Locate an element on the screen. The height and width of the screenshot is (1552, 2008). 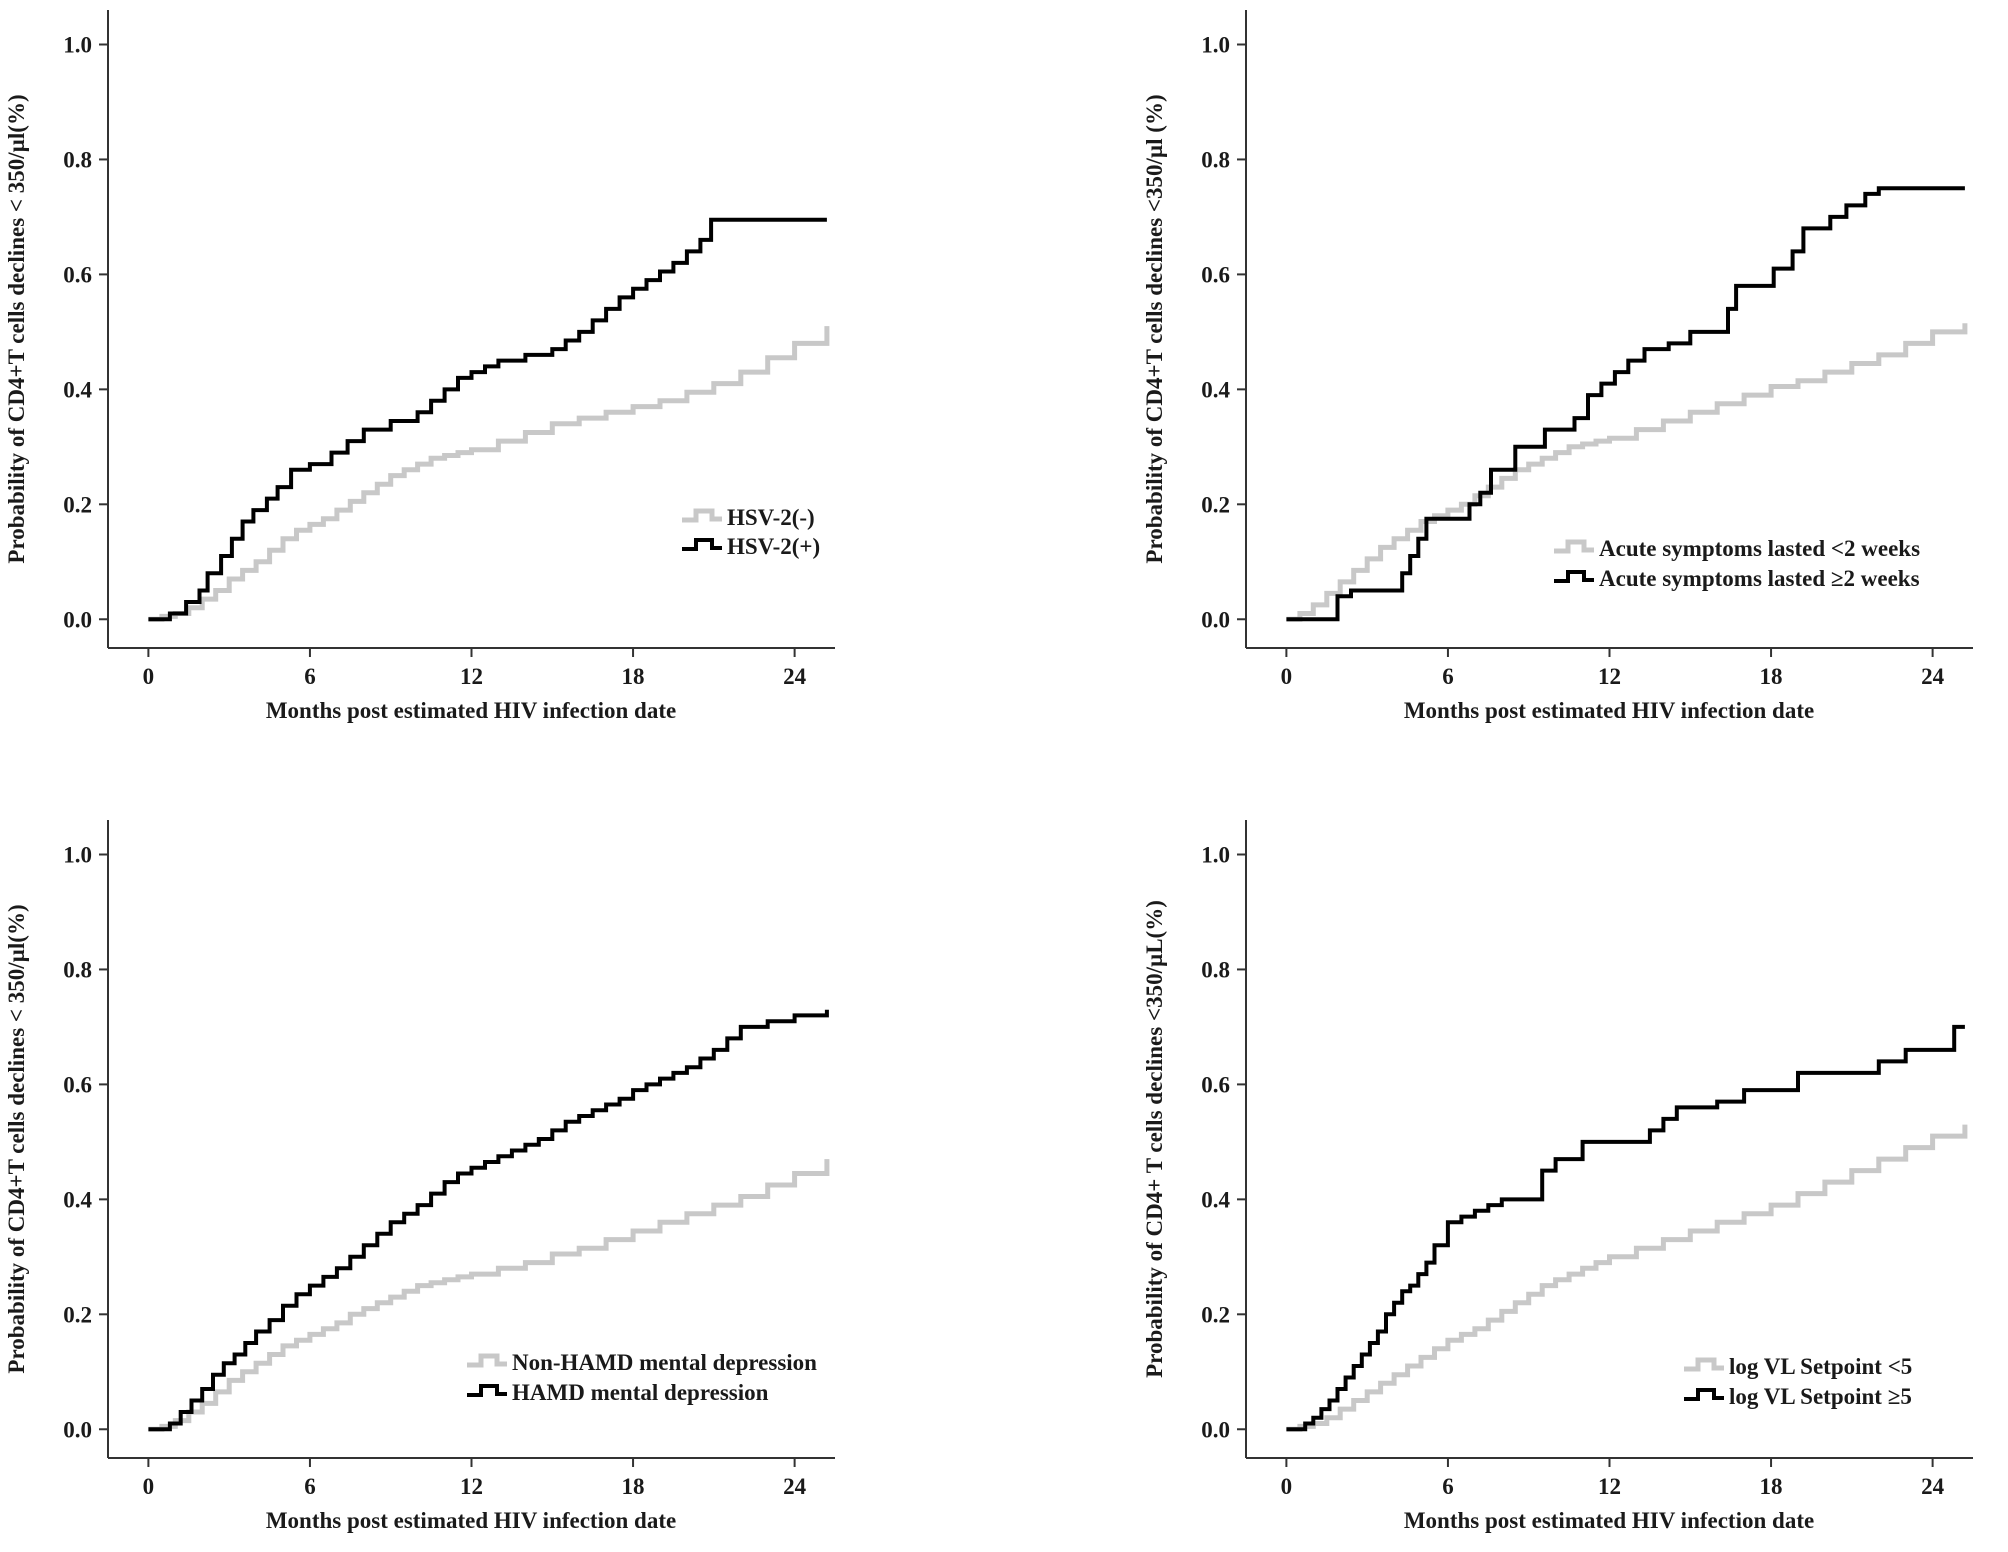
legend: HSV-2(-) HSV-2(+) is located at coordinates (751, 532).